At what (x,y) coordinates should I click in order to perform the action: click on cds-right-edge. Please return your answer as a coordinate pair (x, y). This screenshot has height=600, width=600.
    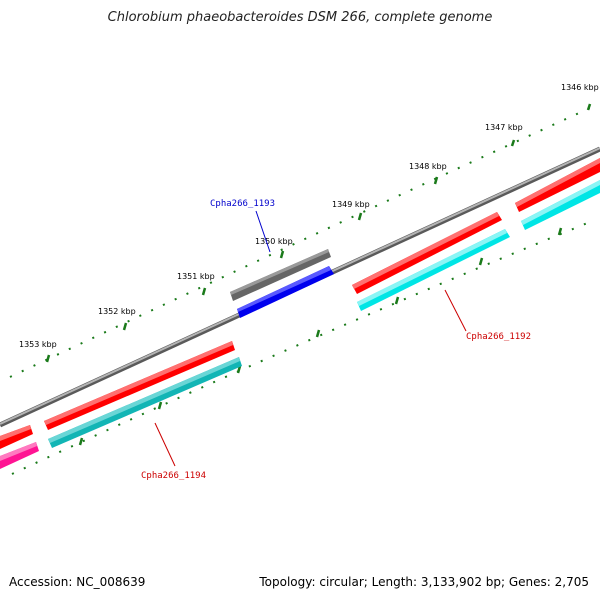
    Looking at the image, I should click on (560, 205).